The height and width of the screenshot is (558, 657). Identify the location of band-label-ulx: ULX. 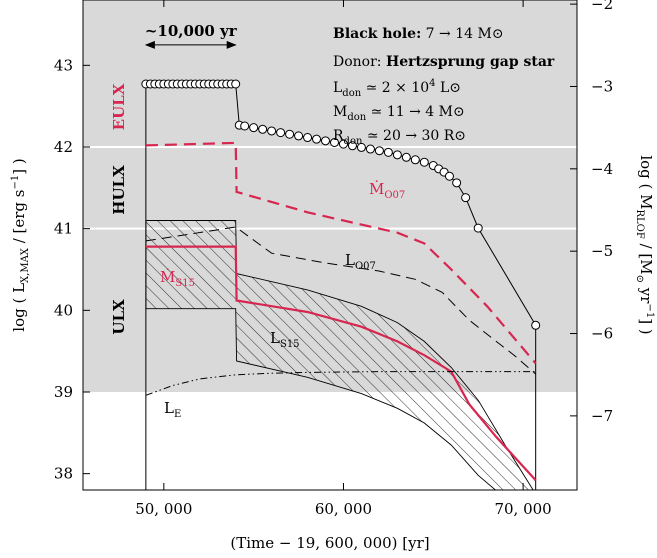
(119, 317).